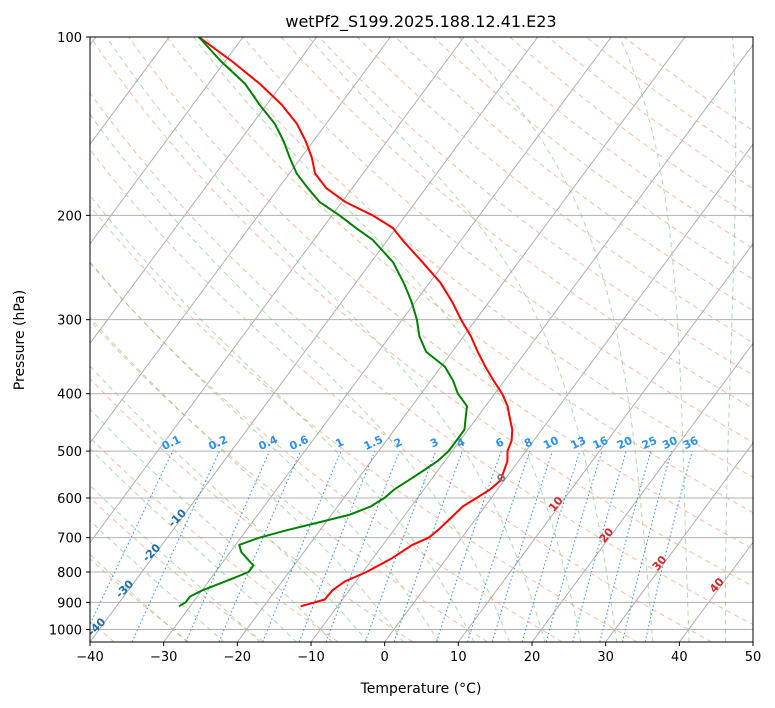 The width and height of the screenshot is (775, 708). Describe the element at coordinates (679, 657) in the screenshot. I see `x-tick-label: 40` at that location.